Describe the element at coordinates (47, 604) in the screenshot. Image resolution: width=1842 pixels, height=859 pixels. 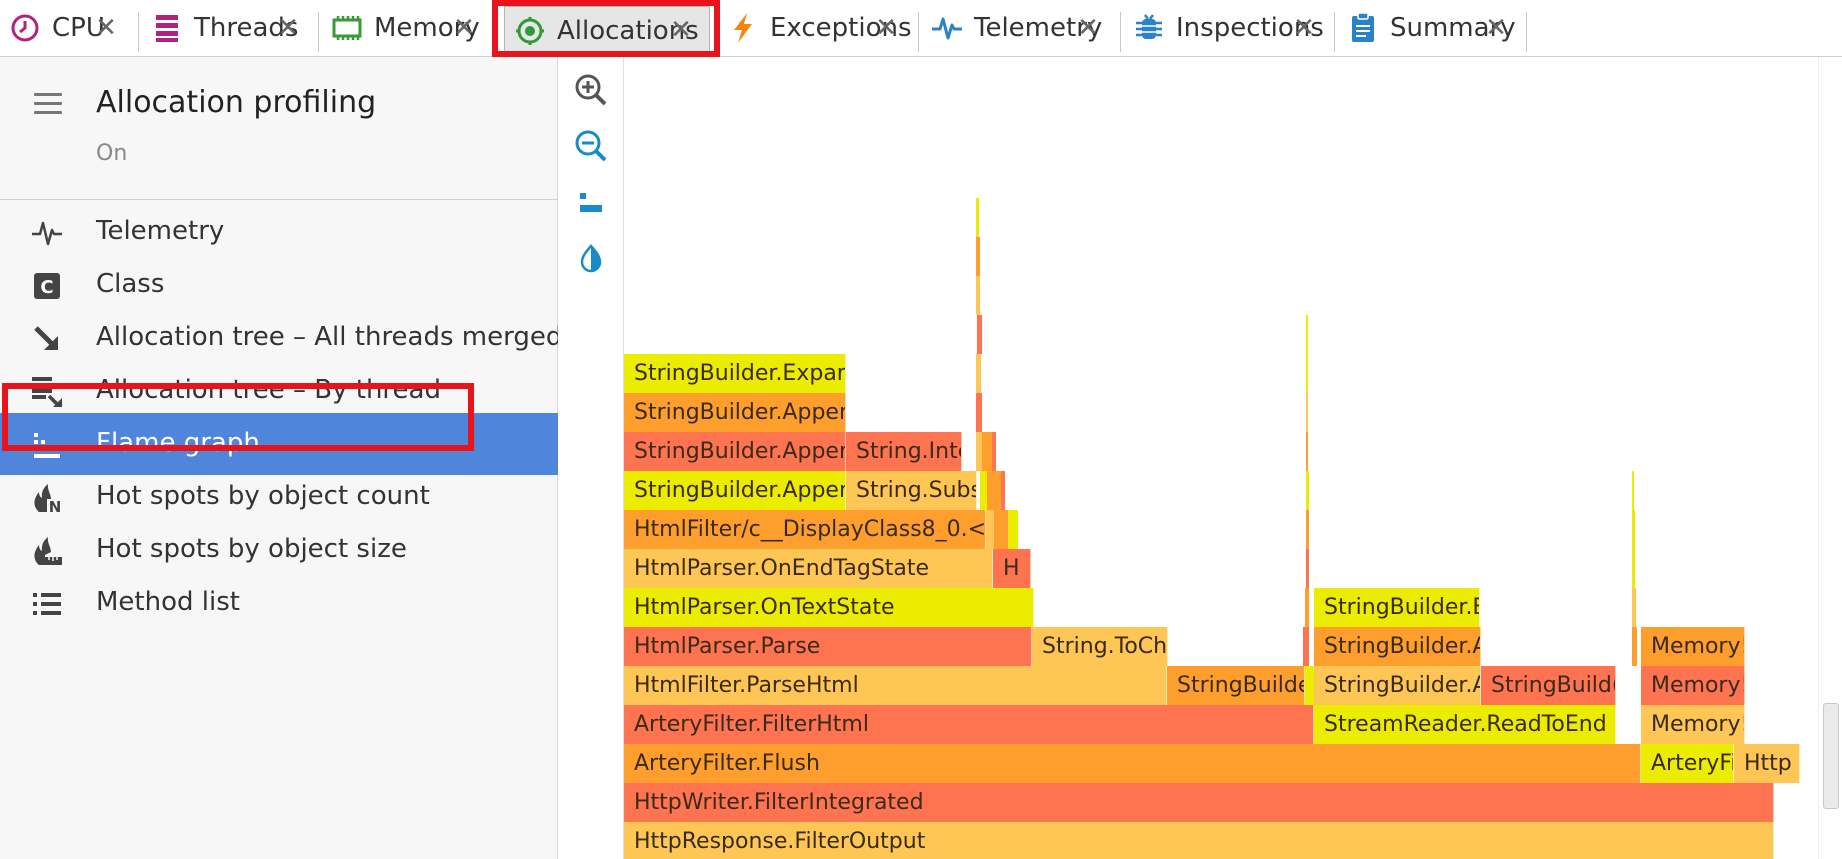
I see `list-icon` at that location.